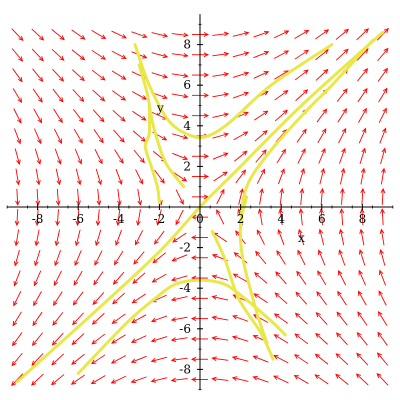  Describe the element at coordinates (187, 166) in the screenshot. I see `y-tick-label: 2` at that location.